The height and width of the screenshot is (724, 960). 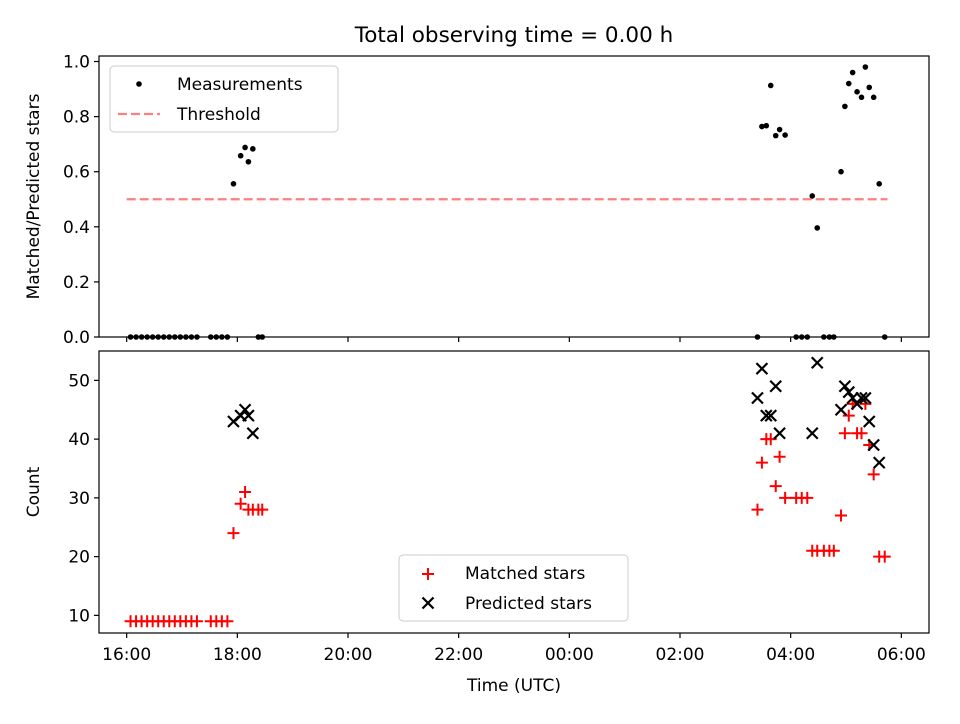 What do you see at coordinates (34, 196) in the screenshot?
I see `y-axis-label: Matched/Predicted stars` at bounding box center [34, 196].